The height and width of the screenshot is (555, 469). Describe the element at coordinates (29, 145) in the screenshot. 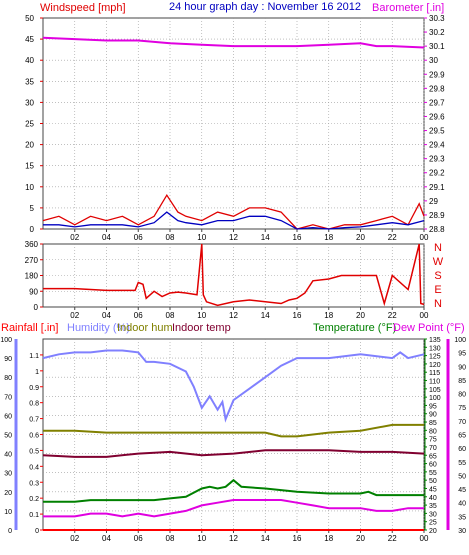

I see `windspeed-tick-label: 20` at that location.